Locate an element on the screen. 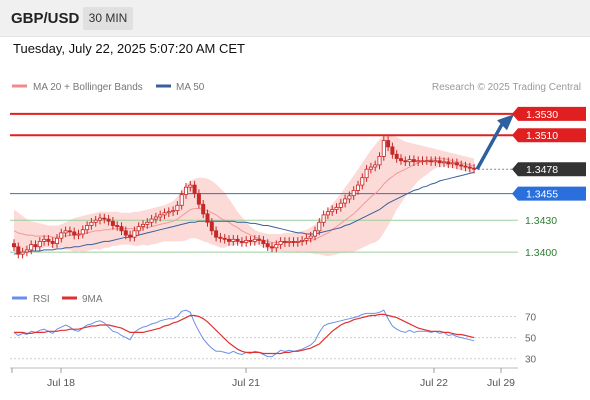 This screenshot has width=590, height=400. price-tag-1.3478: 1.3478 is located at coordinates (542, 170).